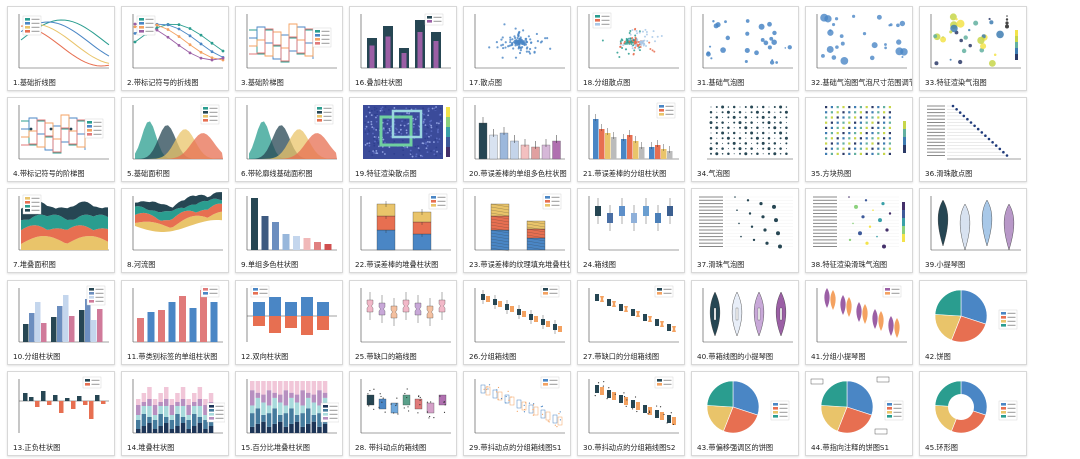 This screenshot has height=459, width=1080. Describe the element at coordinates (289, 322) in the screenshot. I see `chart-thumbnail-card: 12.双向柱状图` at that location.